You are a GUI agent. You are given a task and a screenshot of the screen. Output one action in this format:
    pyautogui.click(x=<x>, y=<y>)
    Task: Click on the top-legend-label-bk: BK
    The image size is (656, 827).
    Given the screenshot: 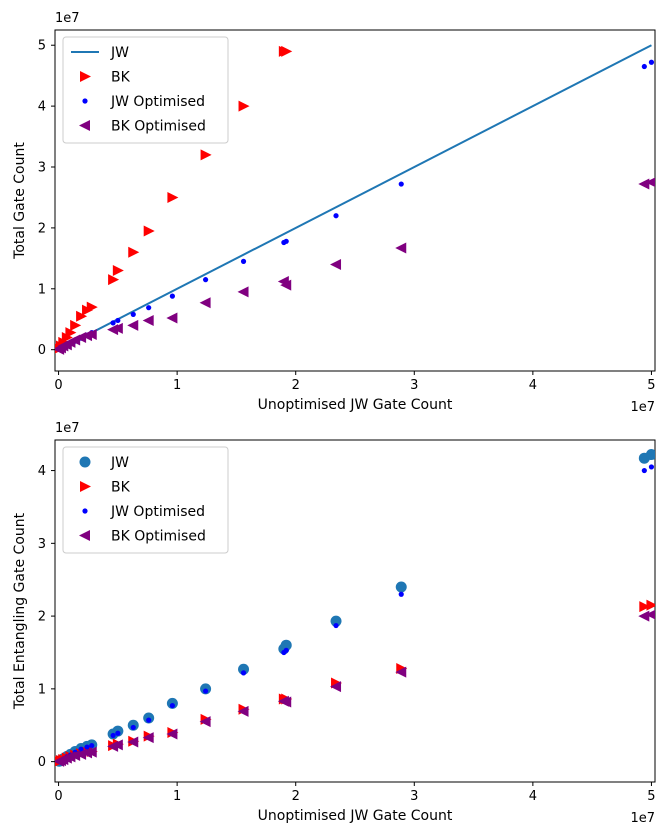 What is the action you would take?
    pyautogui.click(x=121, y=78)
    